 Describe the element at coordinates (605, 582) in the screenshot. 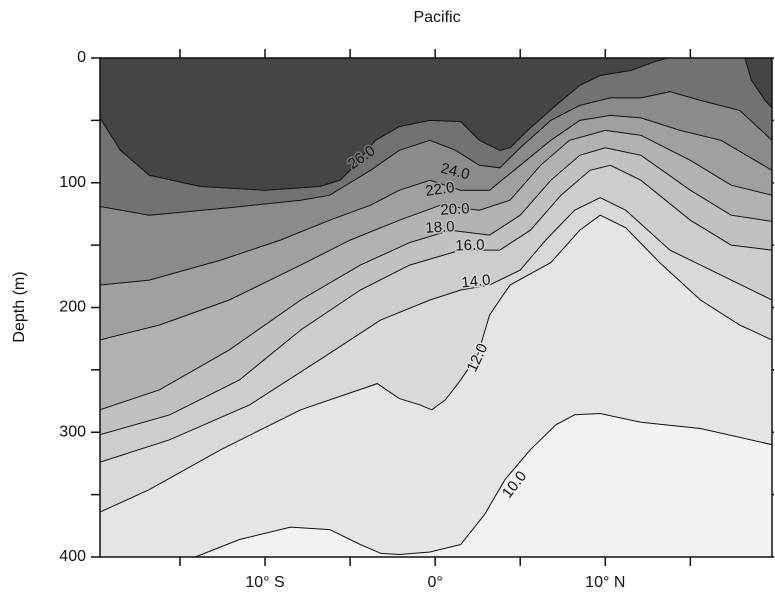

I see `x-tick-label: 10° N` at that location.